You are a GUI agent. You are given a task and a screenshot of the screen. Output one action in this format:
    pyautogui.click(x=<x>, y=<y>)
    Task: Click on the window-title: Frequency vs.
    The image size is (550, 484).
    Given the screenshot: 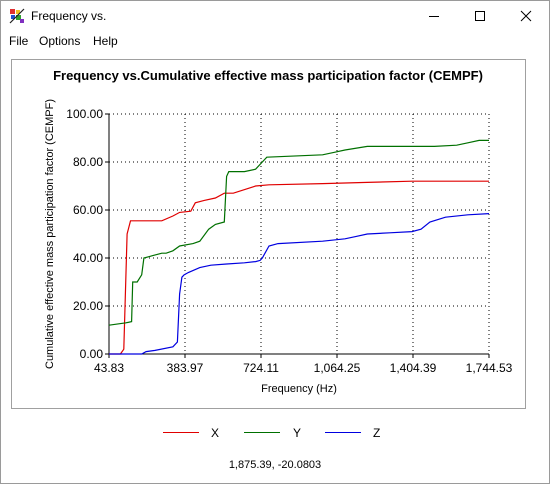 What is the action you would take?
    pyautogui.click(x=69, y=16)
    